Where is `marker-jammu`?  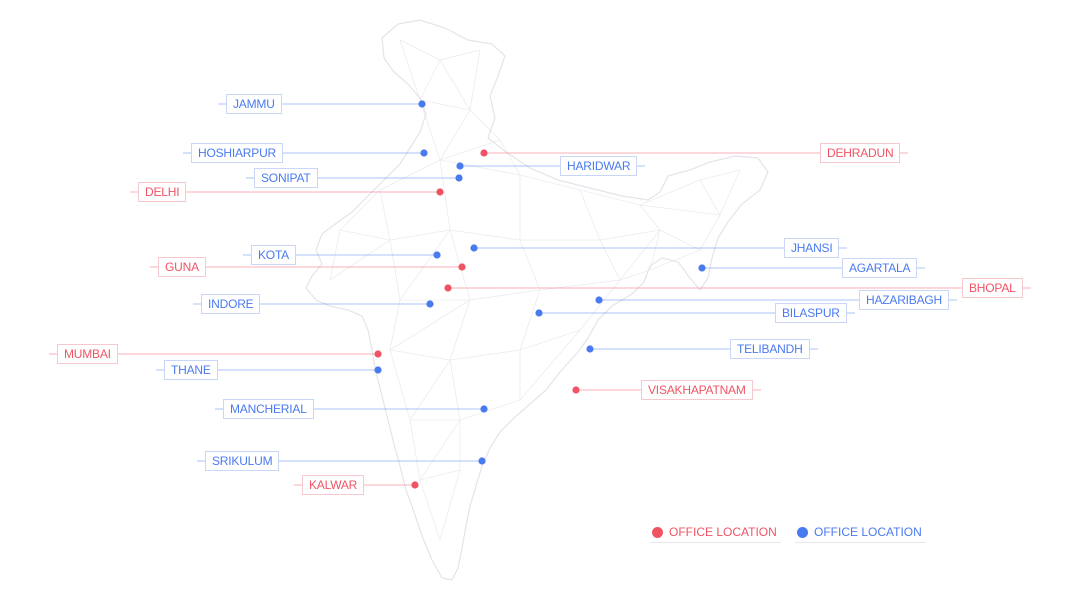
marker-jammu is located at coordinates (422, 104).